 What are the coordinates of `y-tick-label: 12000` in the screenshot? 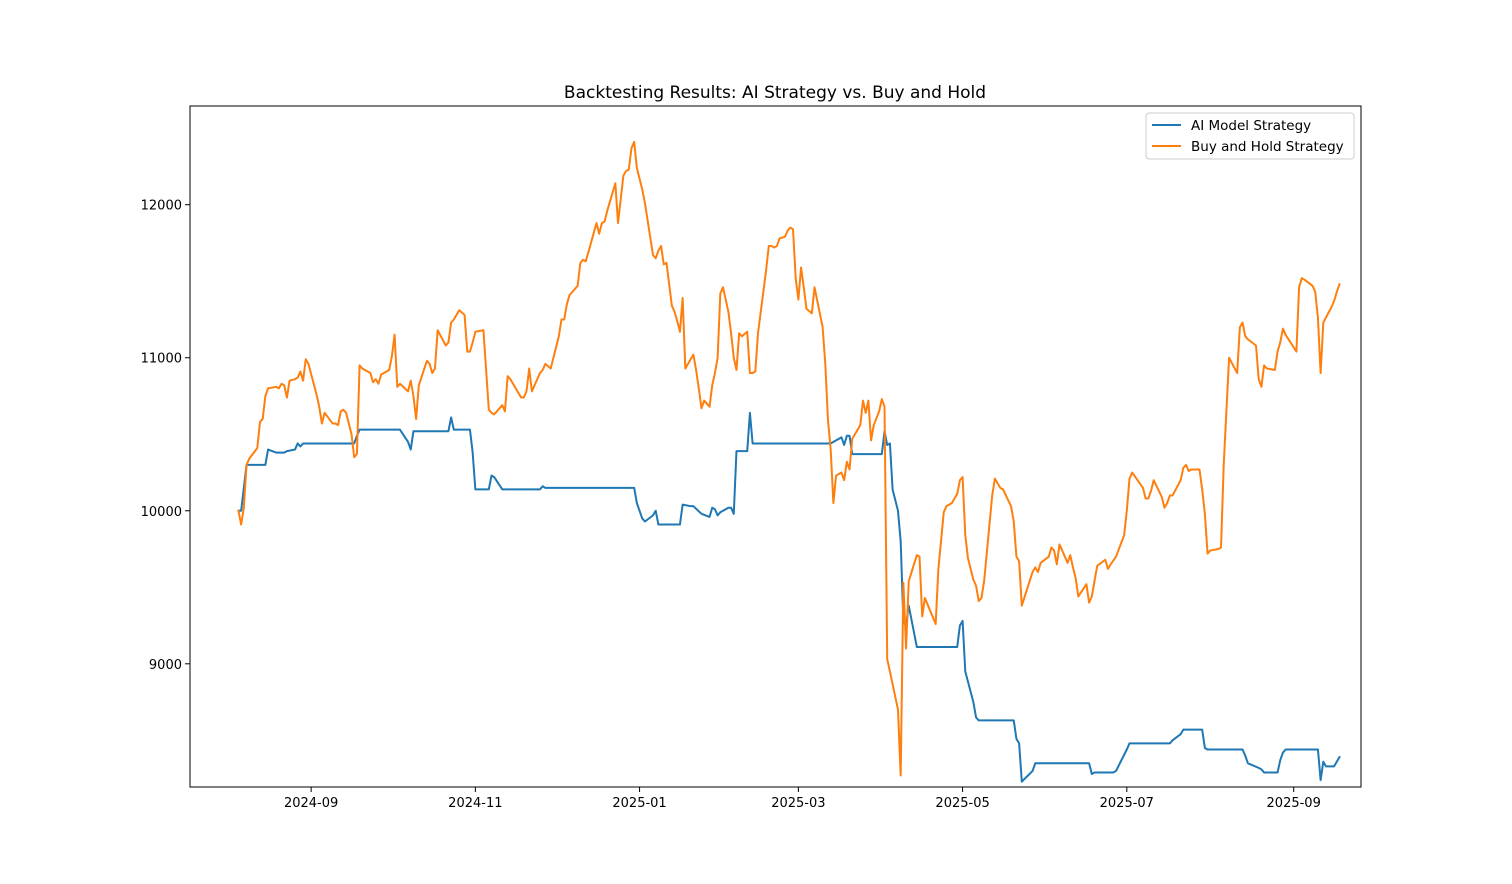 It's located at (161, 206).